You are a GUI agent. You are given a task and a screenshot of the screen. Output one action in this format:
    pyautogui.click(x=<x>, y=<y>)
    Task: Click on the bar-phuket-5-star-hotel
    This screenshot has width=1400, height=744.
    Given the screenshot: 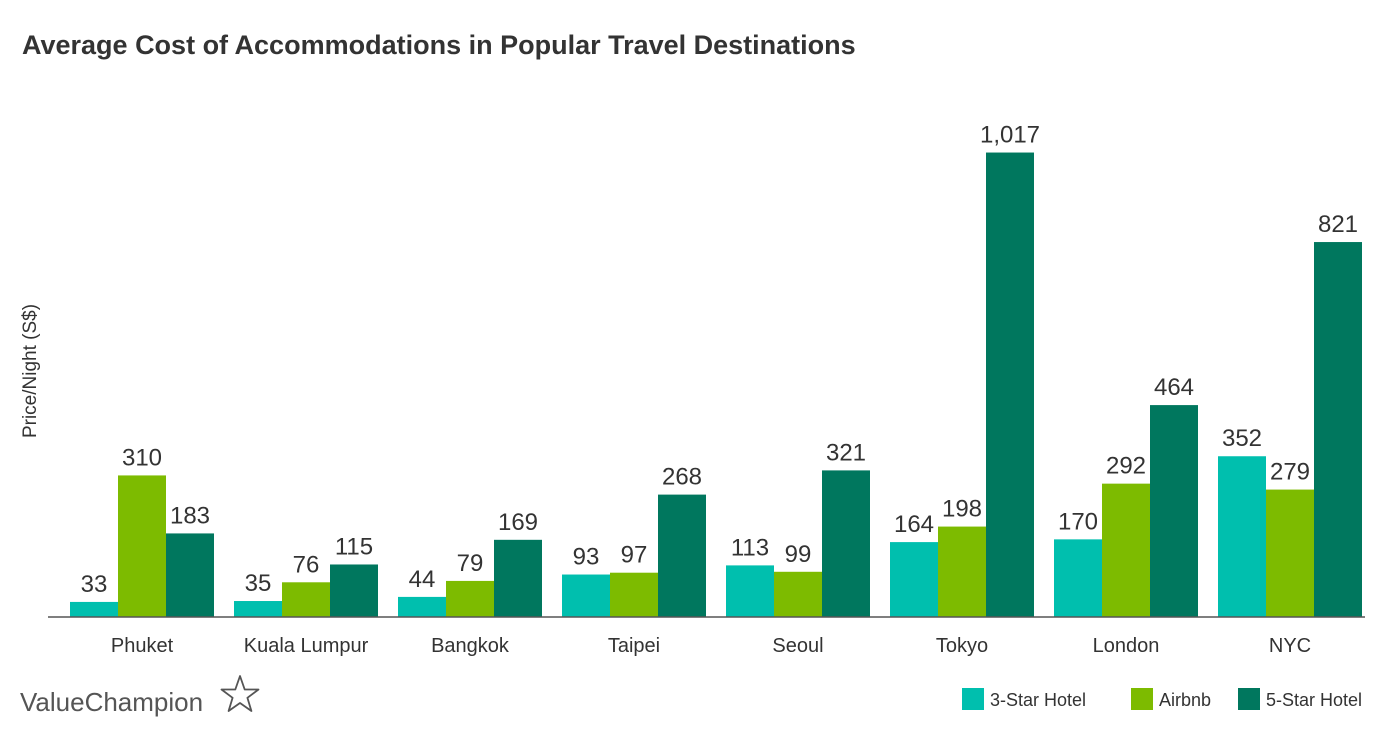 What is the action you would take?
    pyautogui.click(x=190, y=575)
    